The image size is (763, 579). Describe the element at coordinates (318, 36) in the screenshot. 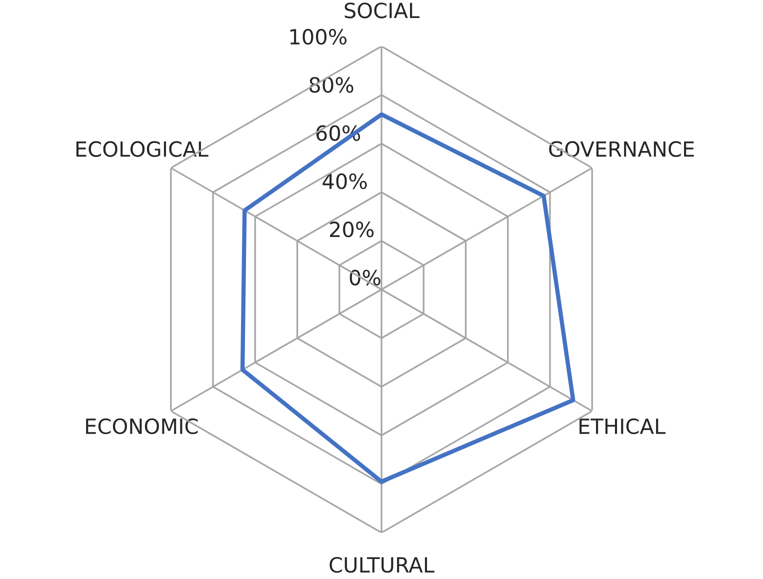

I see `y-tick-label: 100%` at that location.